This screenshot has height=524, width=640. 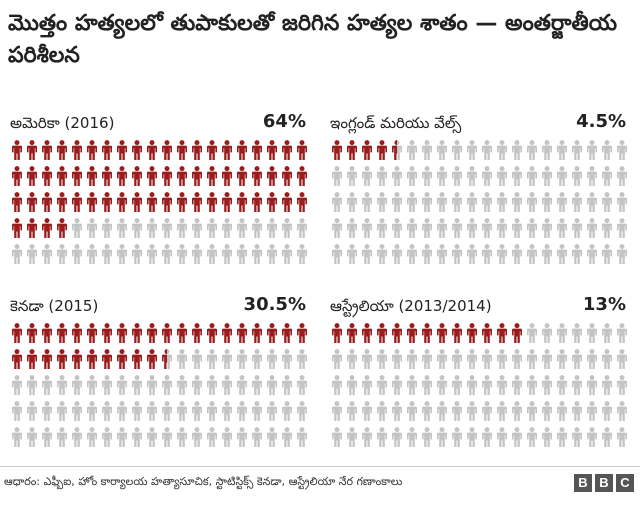 I want to click on bbc-logo-letter: C, so click(x=625, y=483).